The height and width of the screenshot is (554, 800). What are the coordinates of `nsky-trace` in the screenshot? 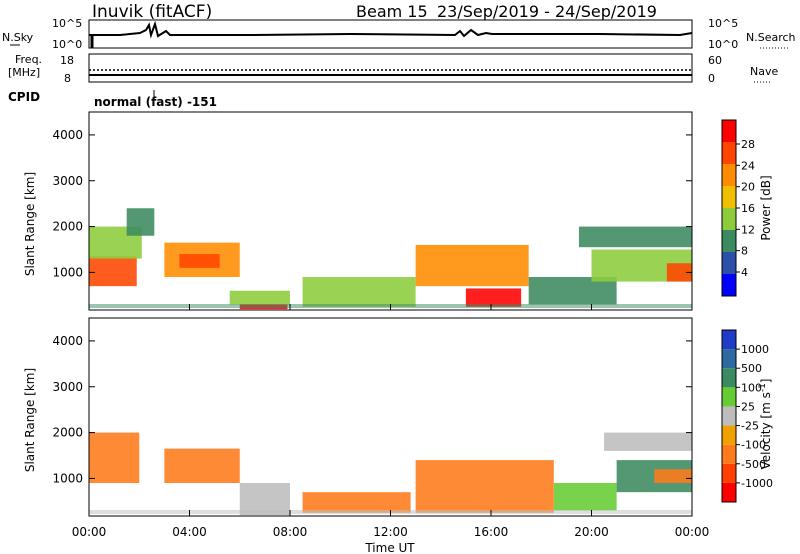 It's located at (391, 29).